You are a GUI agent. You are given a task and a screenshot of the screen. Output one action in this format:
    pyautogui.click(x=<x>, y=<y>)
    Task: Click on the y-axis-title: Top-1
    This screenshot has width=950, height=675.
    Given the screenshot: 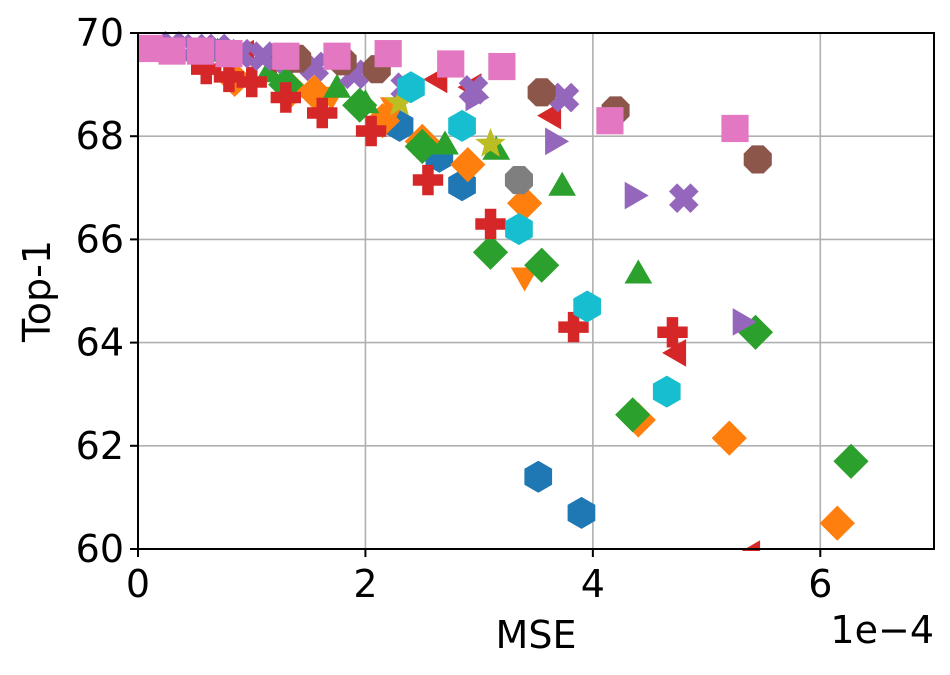 What is the action you would take?
    pyautogui.click(x=37, y=291)
    